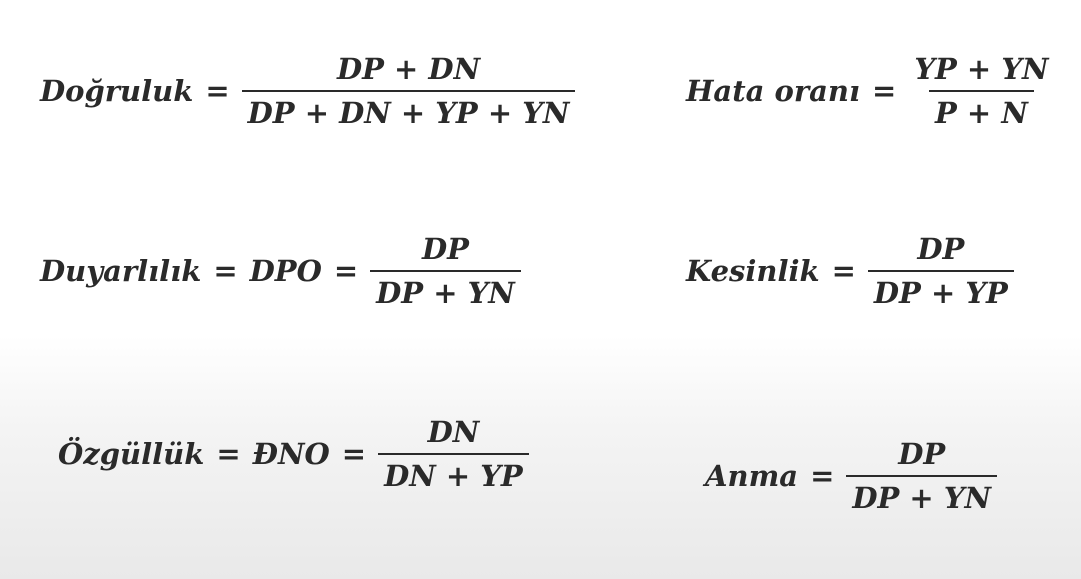 The height and width of the screenshot is (579, 1081). I want to click on specificity-denominator: DN + YP, so click(453, 473).